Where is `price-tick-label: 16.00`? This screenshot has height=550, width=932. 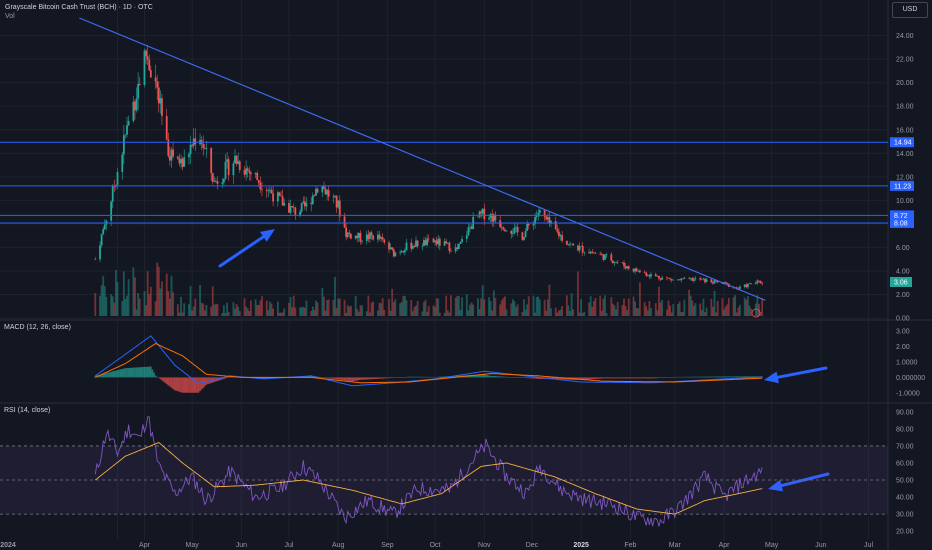 price-tick-label: 16.00 is located at coordinates (905, 130).